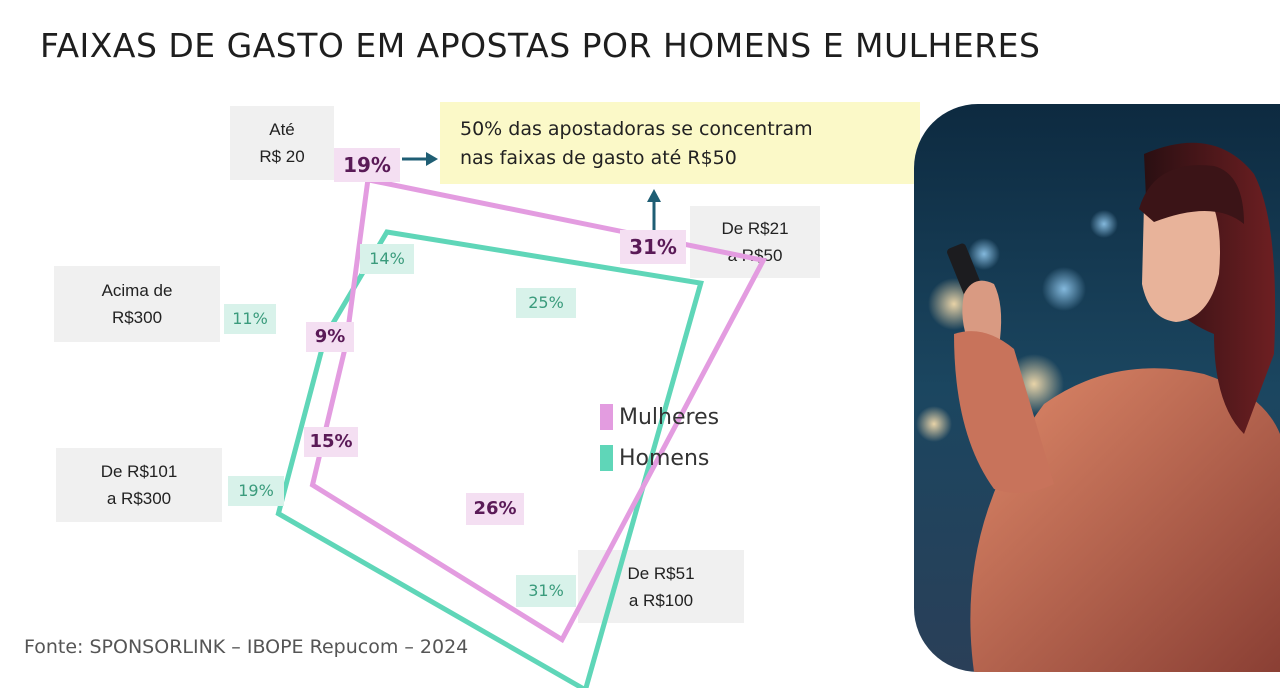  What do you see at coordinates (636, 129) in the screenshot?
I see `callout-line1: 50% das apostadoras se concentram` at bounding box center [636, 129].